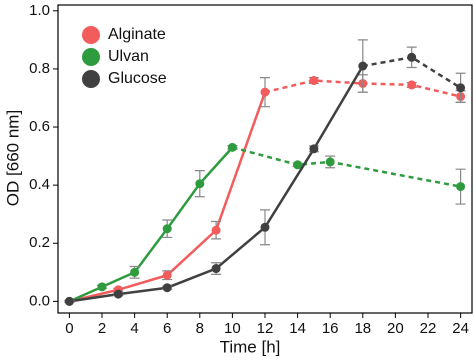 Image resolution: width=474 pixels, height=361 pixels. I want to click on x-tick-label: 24, so click(460, 328).